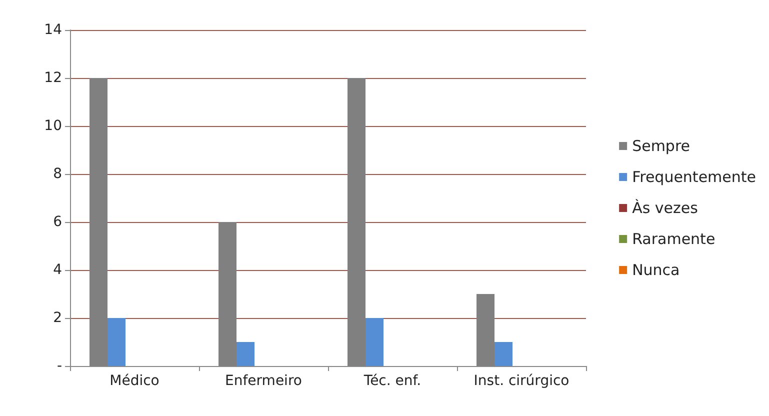  I want to click on x-tick-label: Inst. cirúrgico, so click(522, 381).